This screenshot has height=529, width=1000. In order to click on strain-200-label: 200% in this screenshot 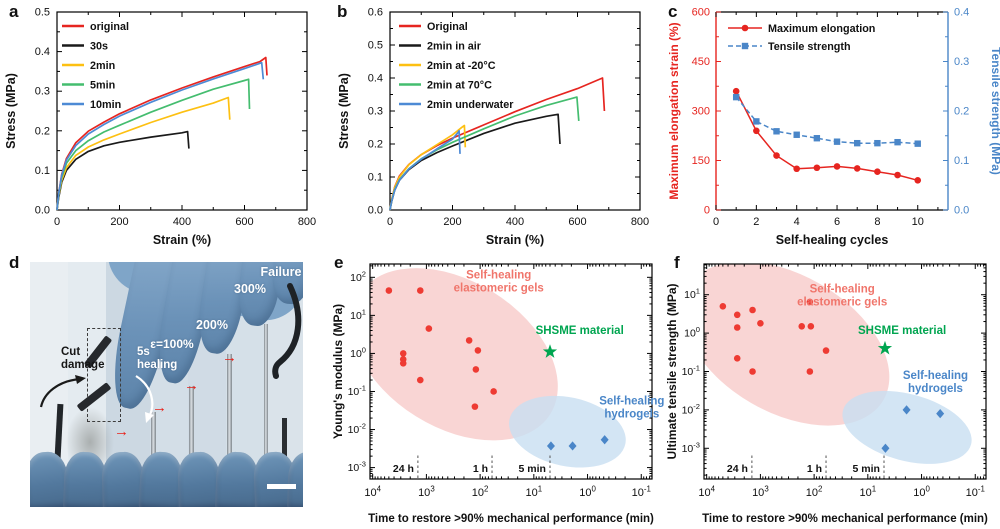, I will do `click(212, 325)`.